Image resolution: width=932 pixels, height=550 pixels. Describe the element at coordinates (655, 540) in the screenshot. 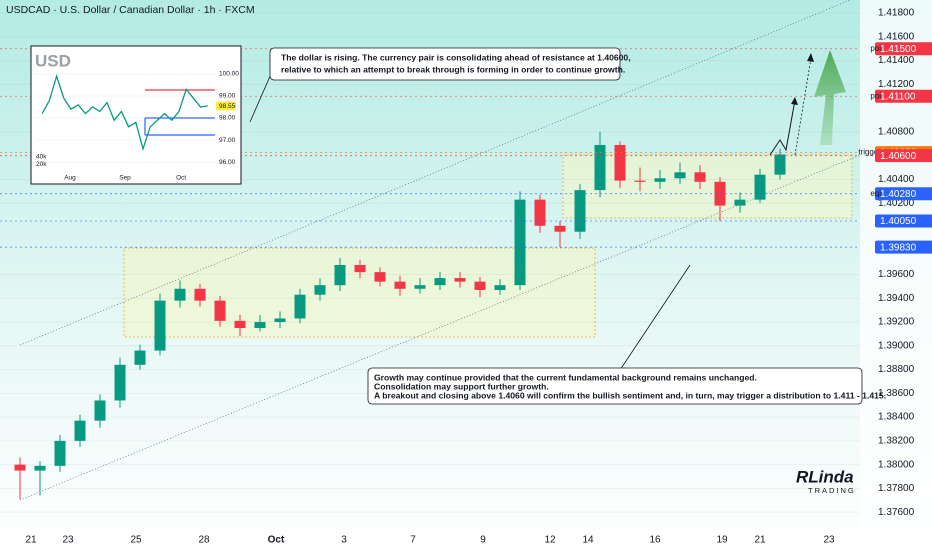

I see `x-tick-label: 16` at that location.